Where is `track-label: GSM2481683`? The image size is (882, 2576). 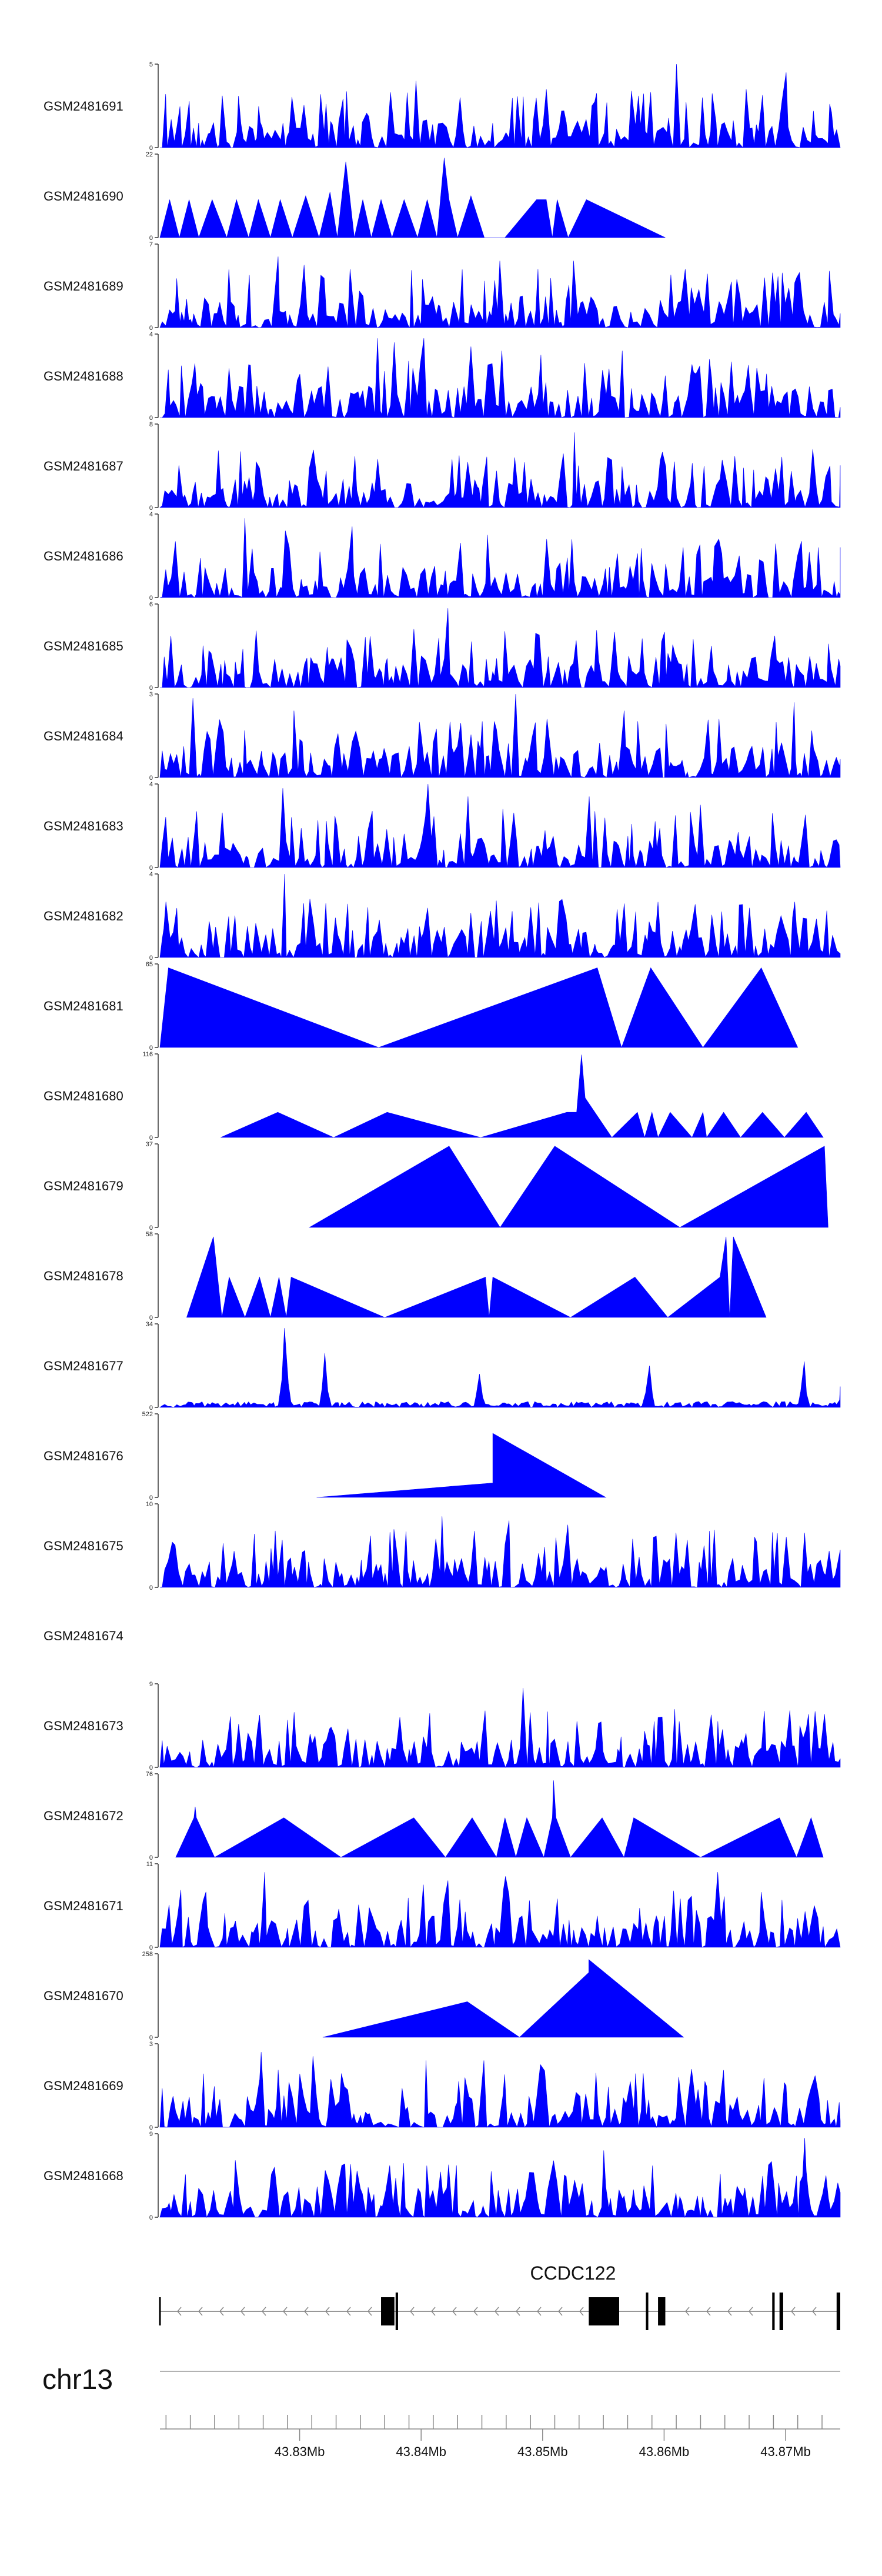 track-label: GSM2481683 is located at coordinates (83, 826).